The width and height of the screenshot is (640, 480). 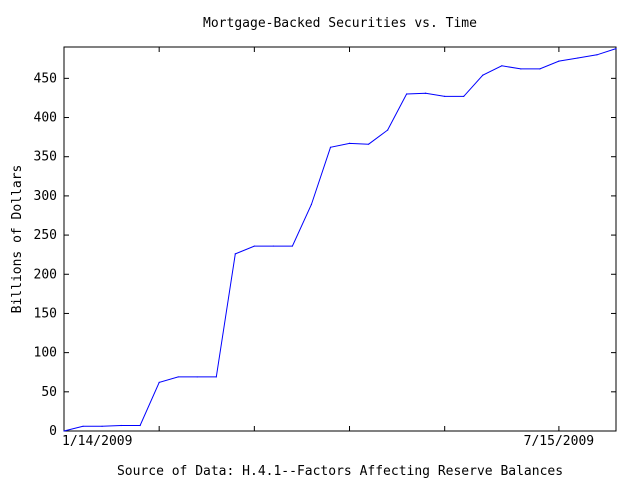 I want to click on y-tick-label: 400, so click(x=45, y=118).